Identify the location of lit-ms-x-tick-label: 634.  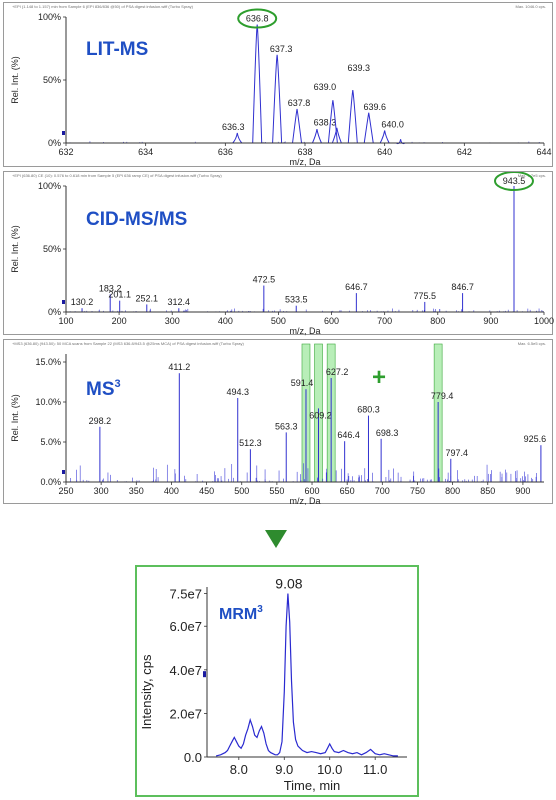
(145, 152).